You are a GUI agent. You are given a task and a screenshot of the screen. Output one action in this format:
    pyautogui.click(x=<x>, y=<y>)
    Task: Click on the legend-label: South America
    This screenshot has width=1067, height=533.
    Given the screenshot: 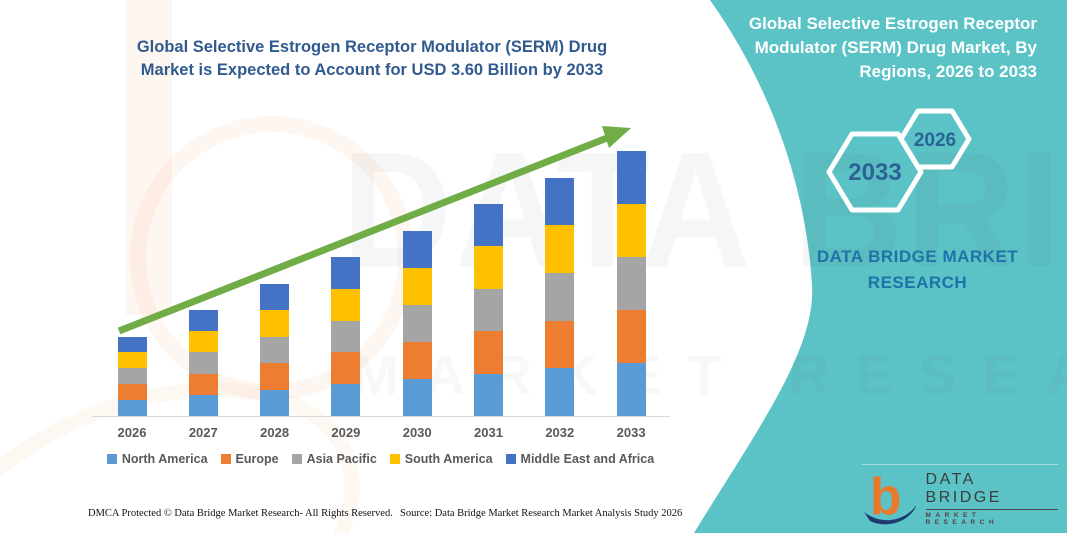 What is the action you would take?
    pyautogui.click(x=448, y=459)
    